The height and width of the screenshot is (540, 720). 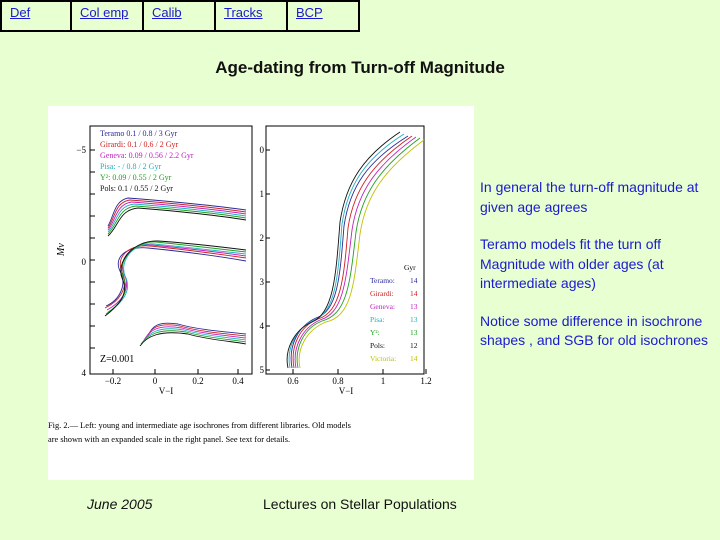 I want to click on legend-right-pisa: Pisa: 13, so click(x=394, y=319).